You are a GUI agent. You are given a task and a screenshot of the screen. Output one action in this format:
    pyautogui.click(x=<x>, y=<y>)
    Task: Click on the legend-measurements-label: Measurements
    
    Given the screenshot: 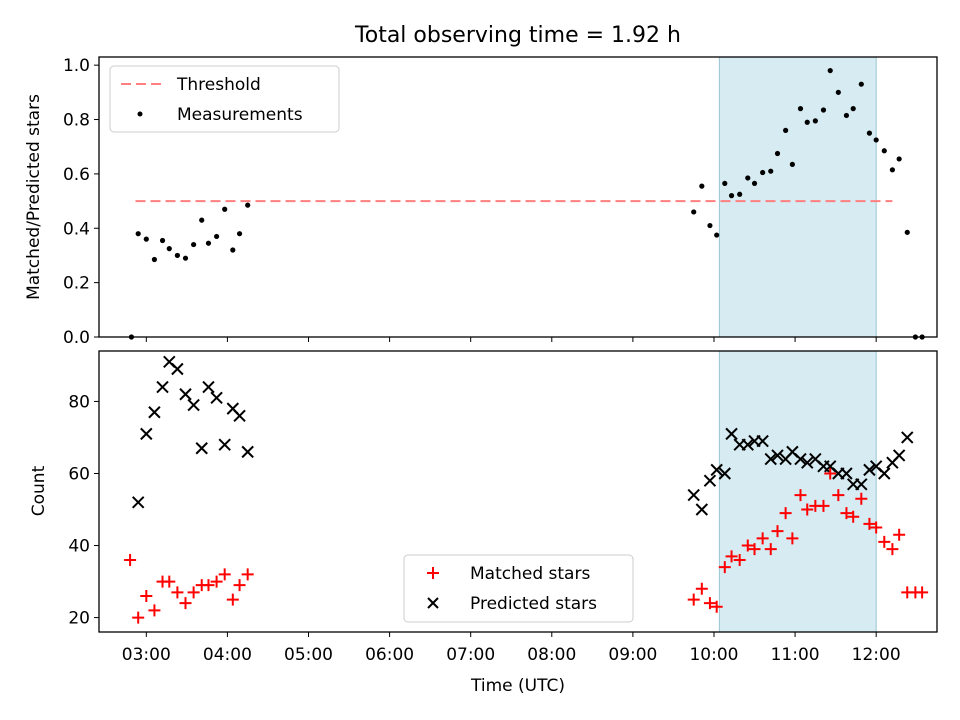 What is the action you would take?
    pyautogui.click(x=240, y=115)
    